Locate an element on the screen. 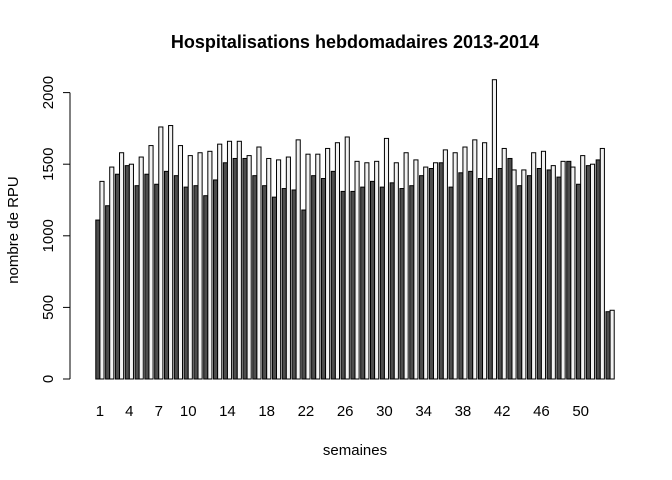 The height and width of the screenshot is (480, 672). bar-s1-w7 is located at coordinates (157, 281).